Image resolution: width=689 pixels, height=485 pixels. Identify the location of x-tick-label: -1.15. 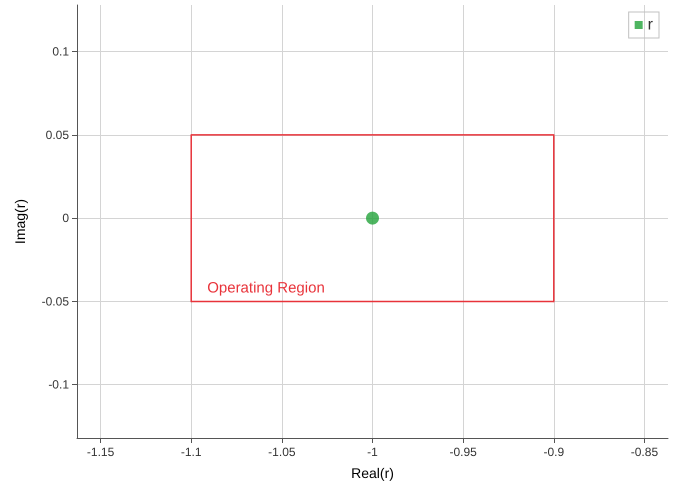
(100, 452).